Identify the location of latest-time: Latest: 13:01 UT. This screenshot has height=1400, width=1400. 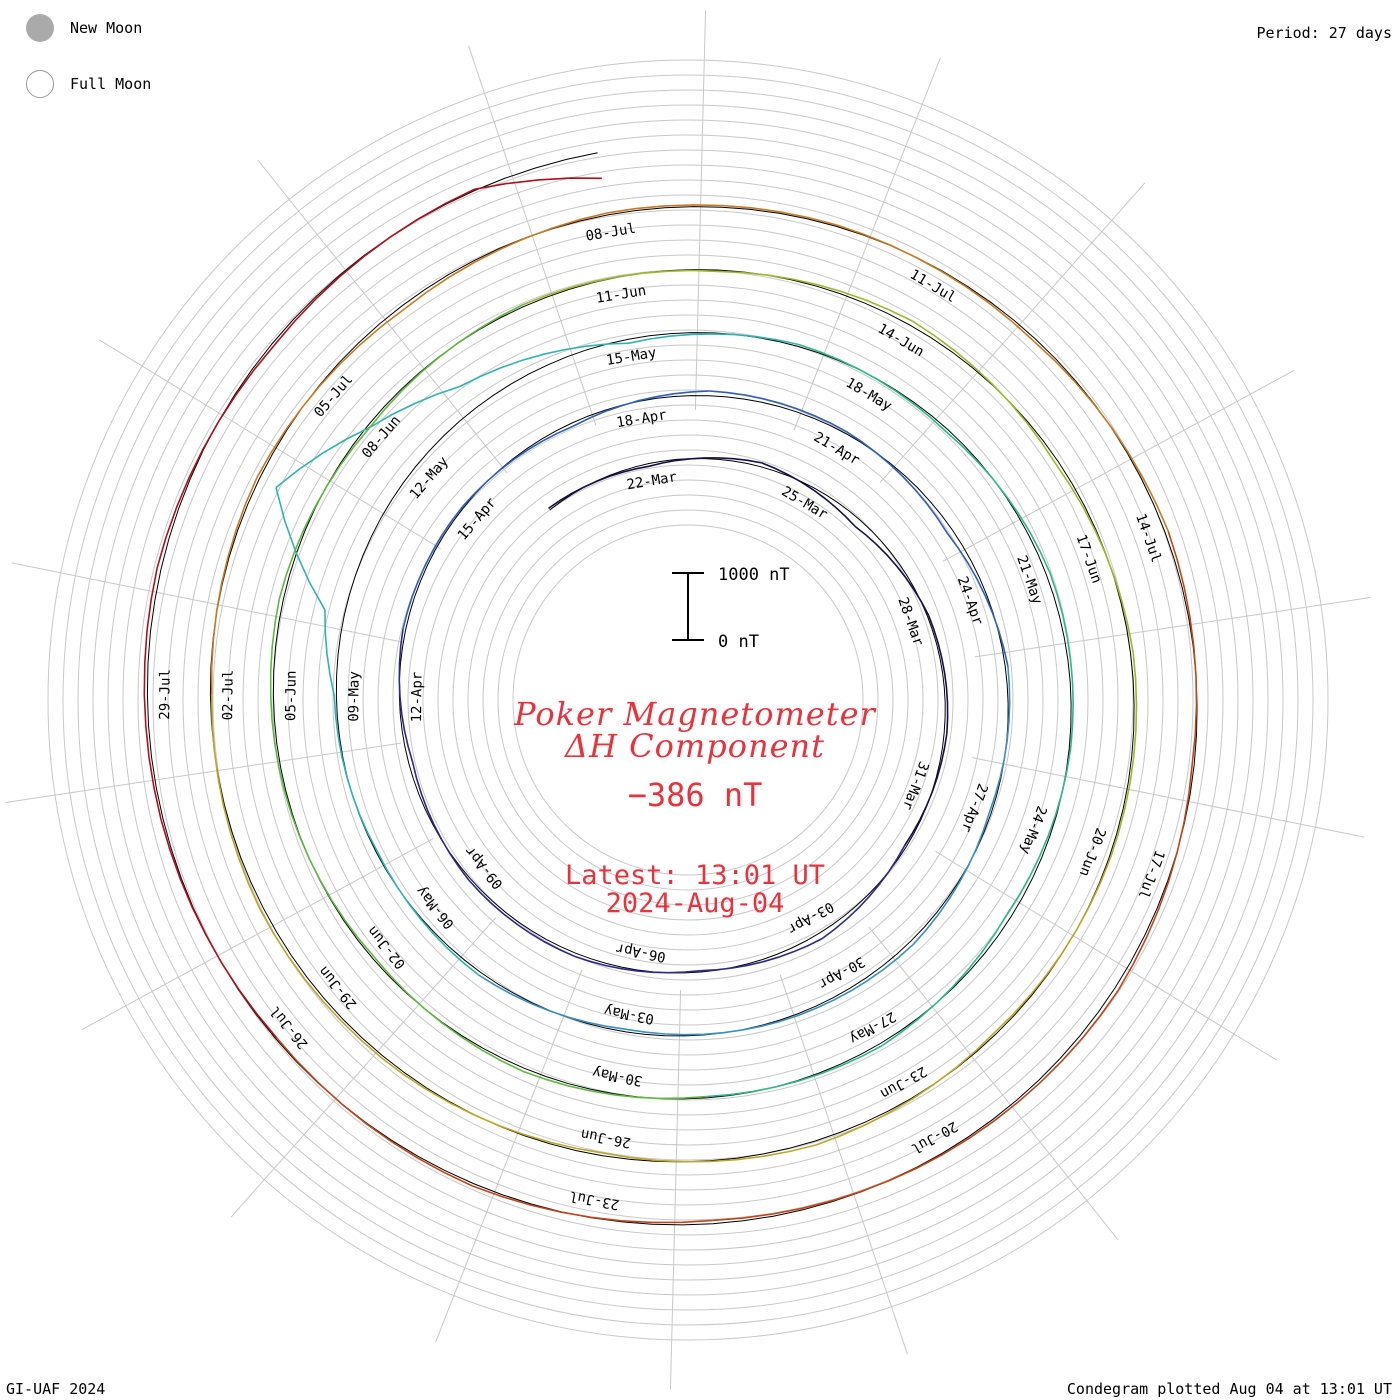
(695, 875).